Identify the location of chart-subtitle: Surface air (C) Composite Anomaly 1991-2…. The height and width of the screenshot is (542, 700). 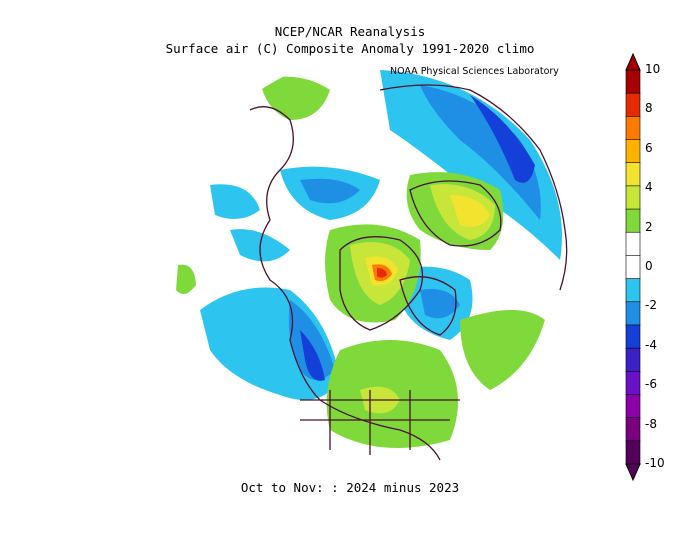
(350, 48).